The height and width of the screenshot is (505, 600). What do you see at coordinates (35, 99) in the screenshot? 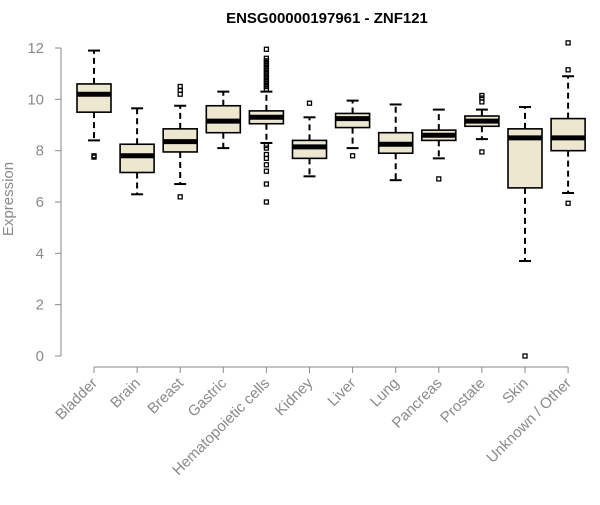
I see `y-tick-label: 10` at bounding box center [35, 99].